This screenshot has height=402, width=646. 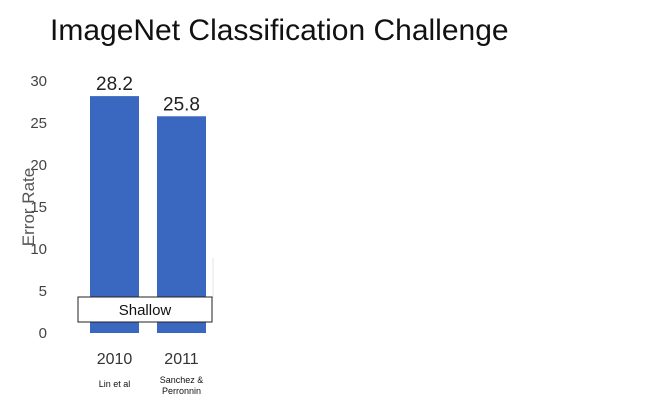 What do you see at coordinates (28, 207) in the screenshot?
I see `y-axis-title: Error Rate` at bounding box center [28, 207].